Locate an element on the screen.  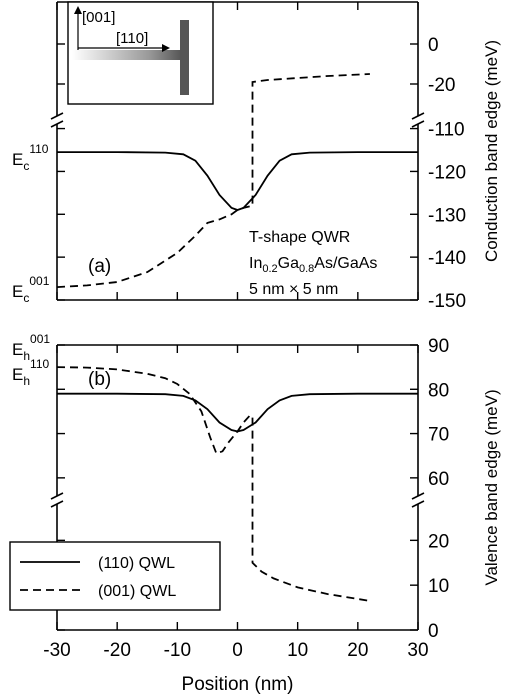
inset-label: [110] is located at coordinates (132, 38).